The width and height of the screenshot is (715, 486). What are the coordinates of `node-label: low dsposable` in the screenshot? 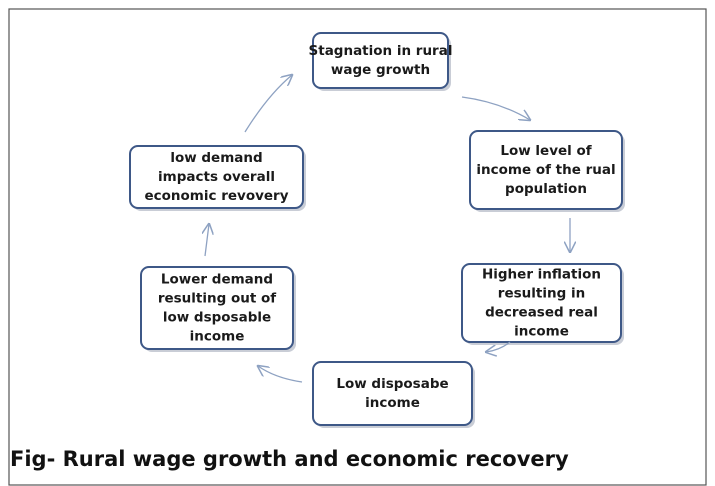 It's located at (217, 318).